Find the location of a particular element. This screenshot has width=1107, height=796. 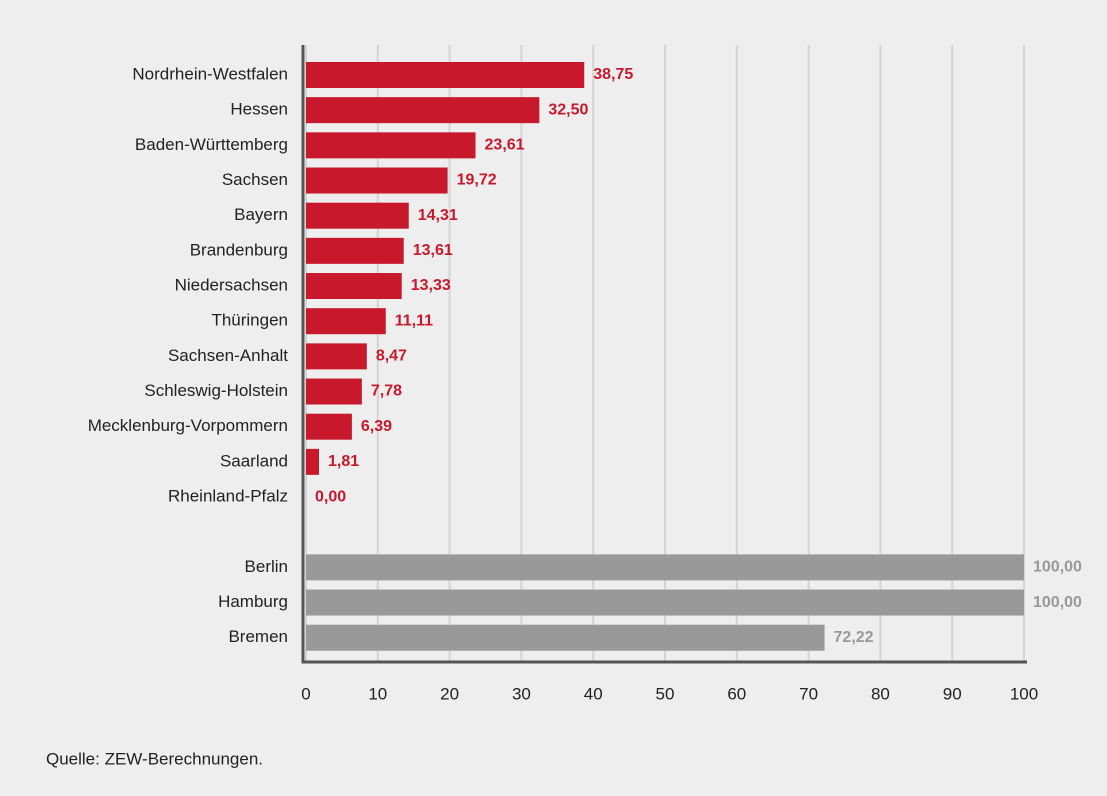

value-label: 1,81 is located at coordinates (343, 461).